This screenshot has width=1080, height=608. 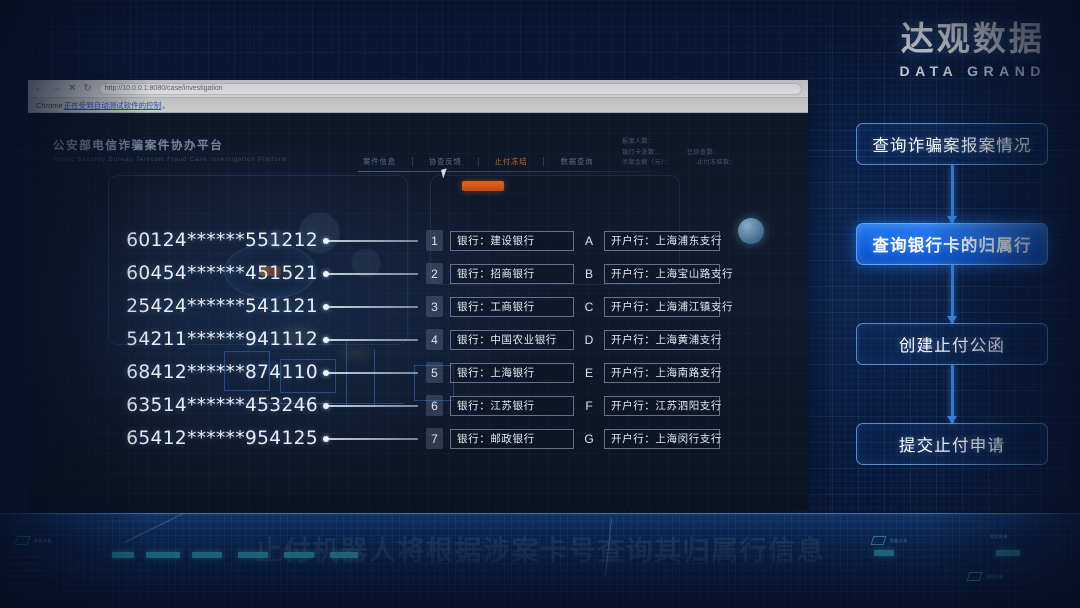 What do you see at coordinates (434, 438) in the screenshot?
I see `row-index: 7` at bounding box center [434, 438].